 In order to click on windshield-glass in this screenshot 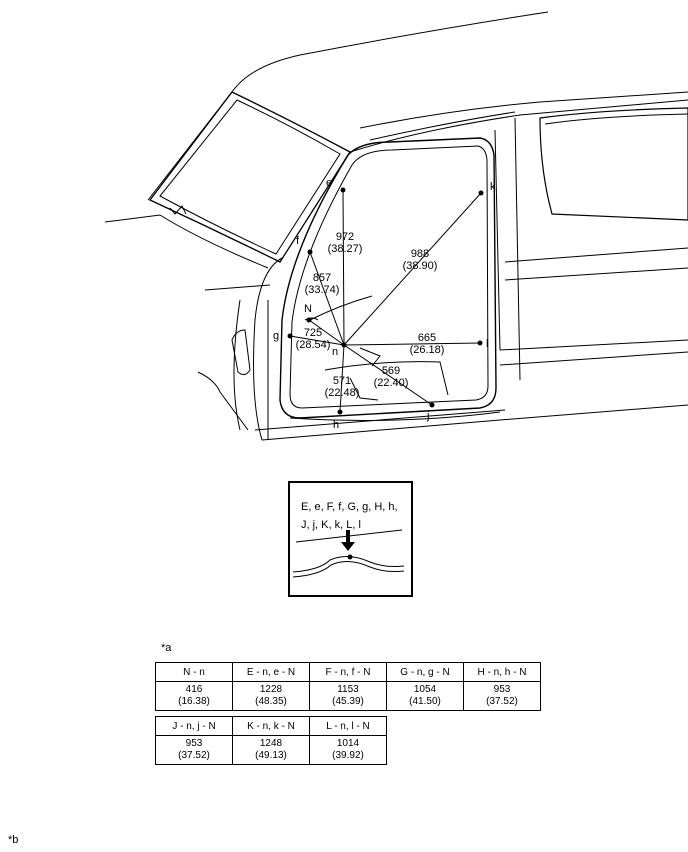, I will do `click(250, 177)`.